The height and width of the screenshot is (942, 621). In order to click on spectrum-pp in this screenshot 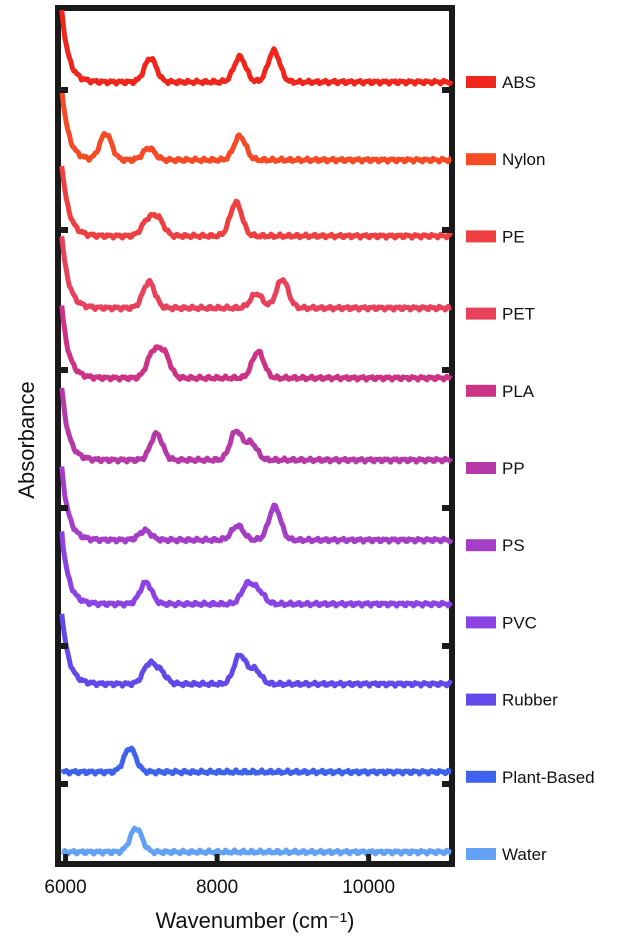, I will do `click(256, 426)`.